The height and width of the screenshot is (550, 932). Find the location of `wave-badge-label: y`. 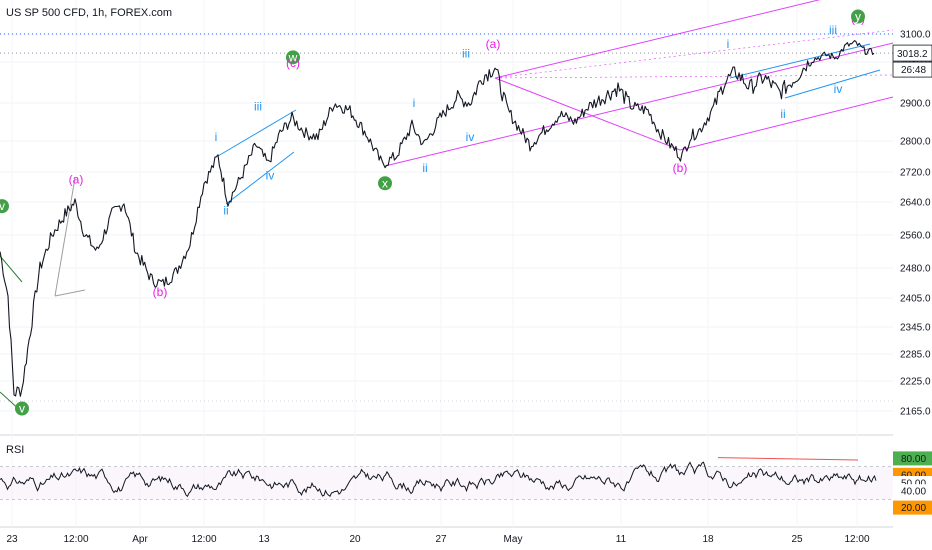

wave-badge-label: y is located at coordinates (858, 17).